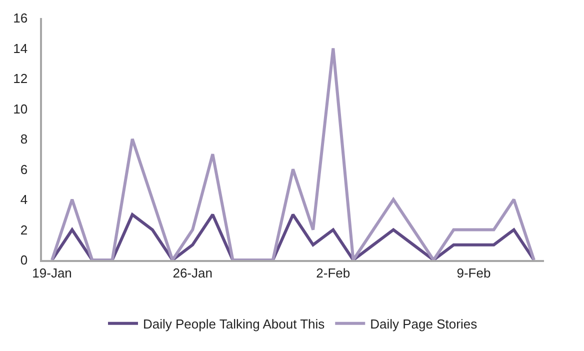 The height and width of the screenshot is (351, 584). I want to click on y-tick-label: 12, so click(20, 78).